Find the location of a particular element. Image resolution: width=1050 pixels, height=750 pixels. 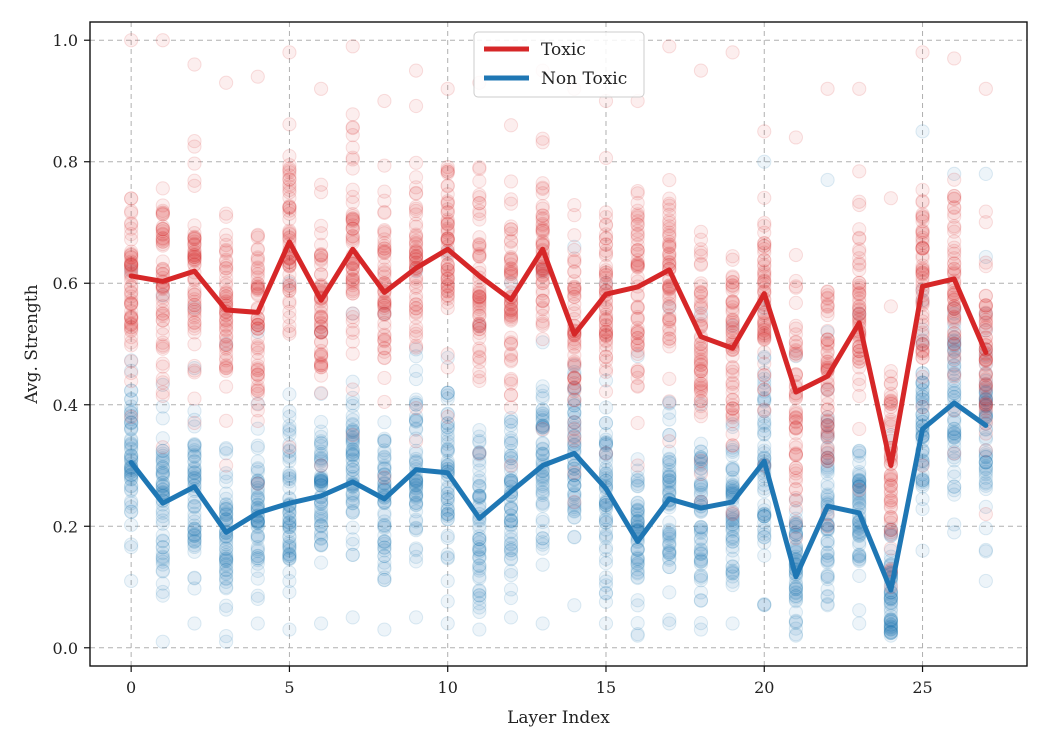

x-tick-label: 10 is located at coordinates (448, 687).